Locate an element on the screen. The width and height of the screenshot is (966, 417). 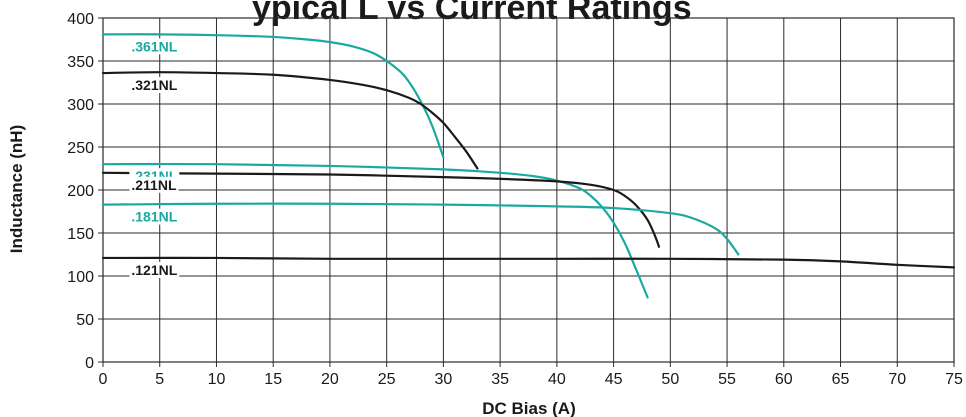
chart-title: ypical L vs Current Ratings is located at coordinates (472, 13).